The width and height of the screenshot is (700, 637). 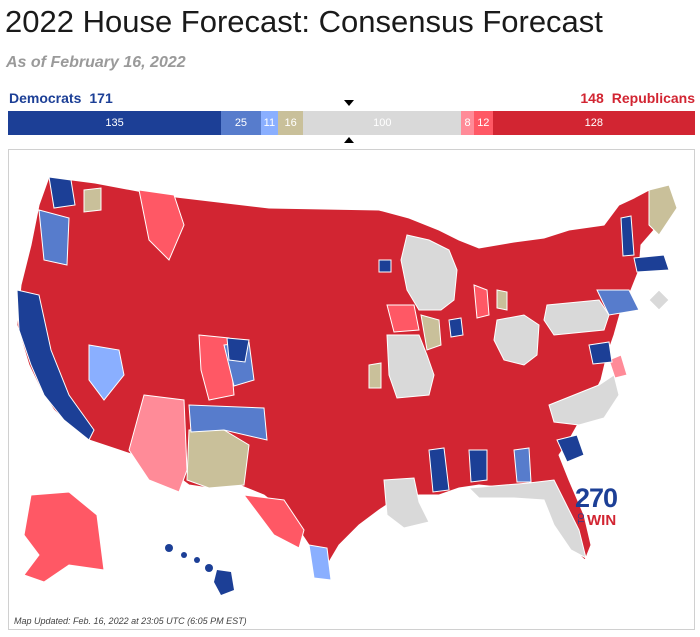 What do you see at coordinates (481, 301) in the screenshot?
I see `michigan-pink-shape` at bounding box center [481, 301].